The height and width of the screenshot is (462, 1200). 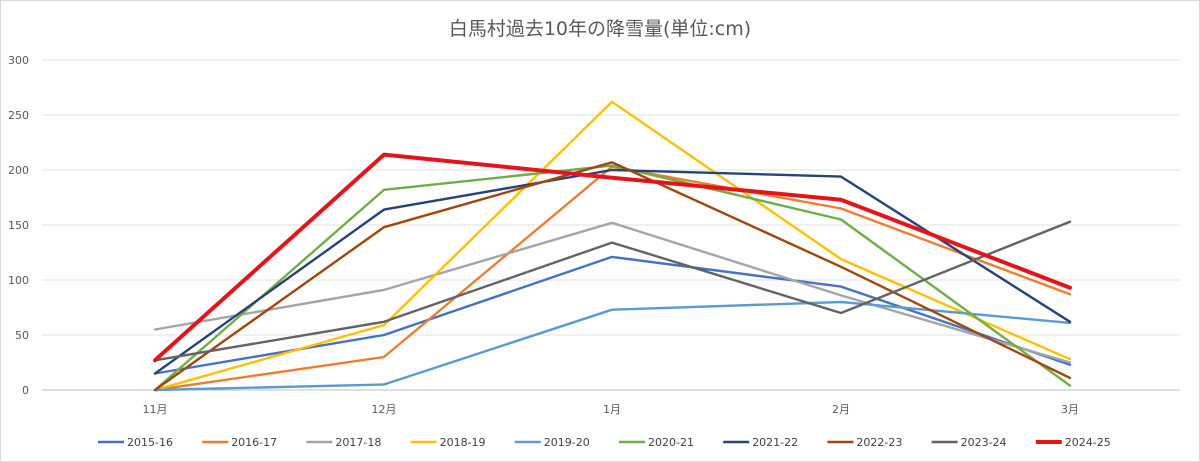 I want to click on y-tick-label: 250, so click(x=18, y=115).